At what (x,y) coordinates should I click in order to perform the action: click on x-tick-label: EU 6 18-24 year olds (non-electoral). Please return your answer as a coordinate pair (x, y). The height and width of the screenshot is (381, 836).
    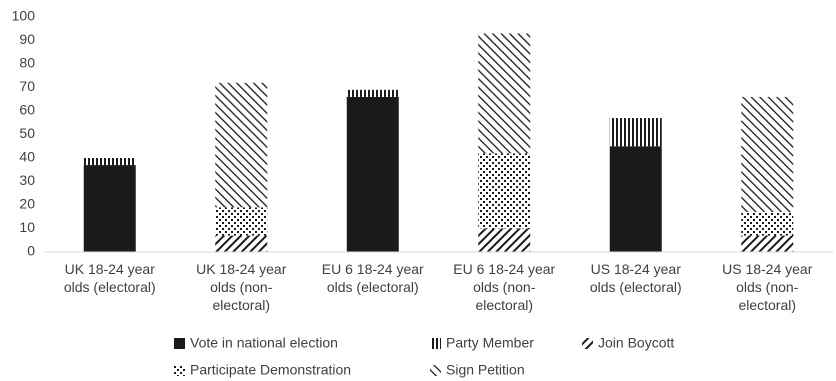
    Looking at the image, I should click on (504, 287).